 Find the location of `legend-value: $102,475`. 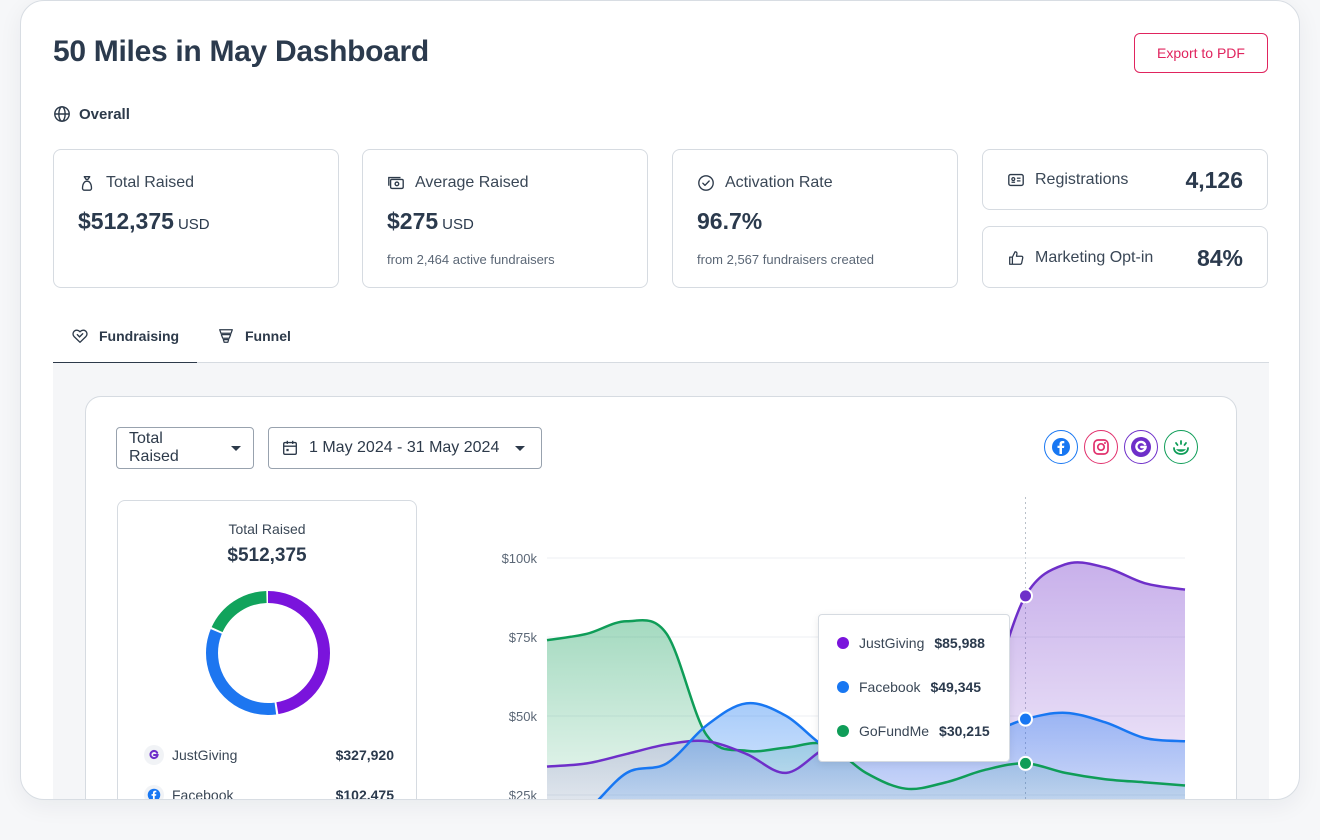

legend-value: $102,475 is located at coordinates (364, 793).